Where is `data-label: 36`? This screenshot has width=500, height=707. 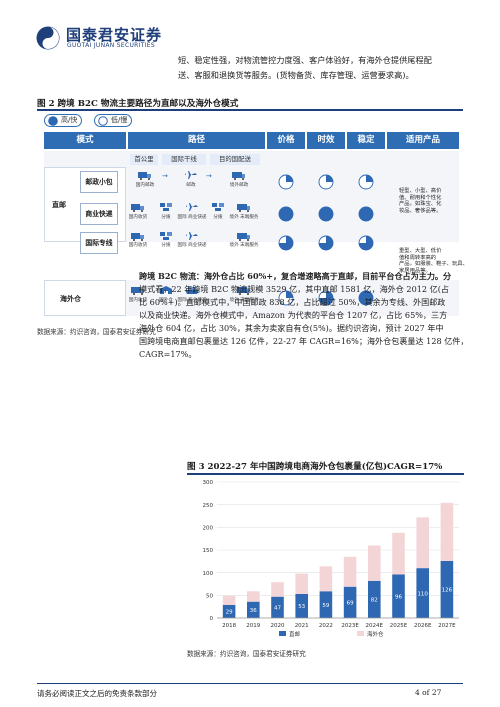
data-label: 36 is located at coordinates (253, 611).